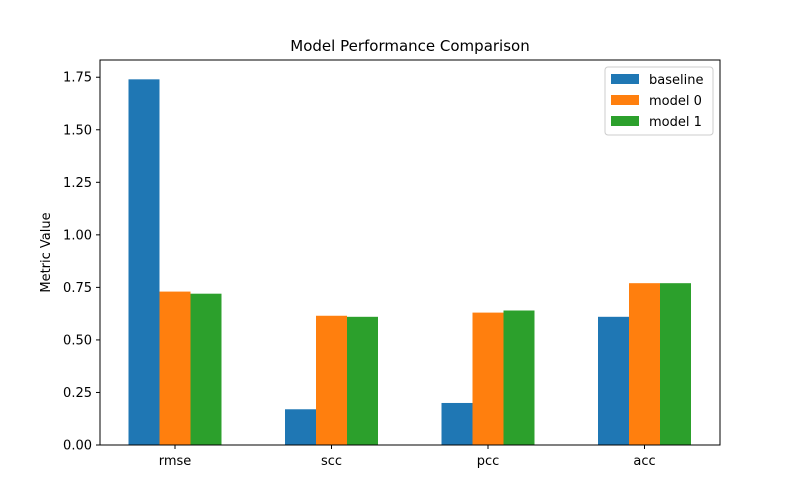 This screenshot has height=500, width=800. I want to click on chart-title: Model Performance Comparison, so click(409, 46).